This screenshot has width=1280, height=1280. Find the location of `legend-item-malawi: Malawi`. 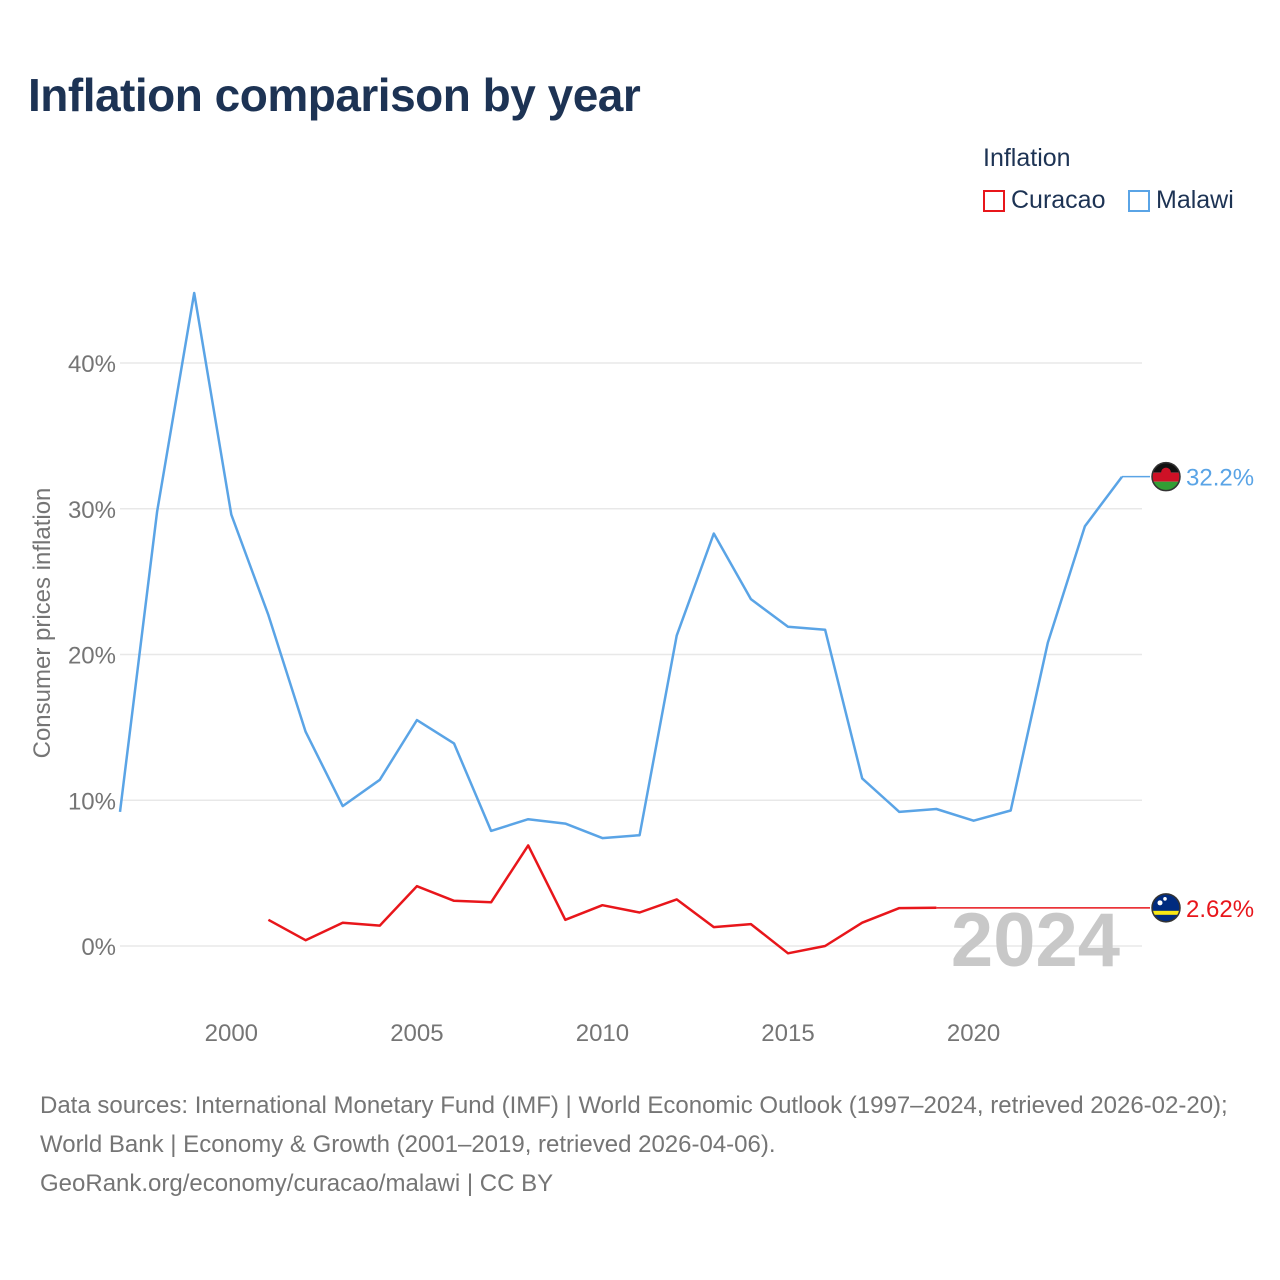

legend-item-malawi: Malawi is located at coordinates (1181, 200).